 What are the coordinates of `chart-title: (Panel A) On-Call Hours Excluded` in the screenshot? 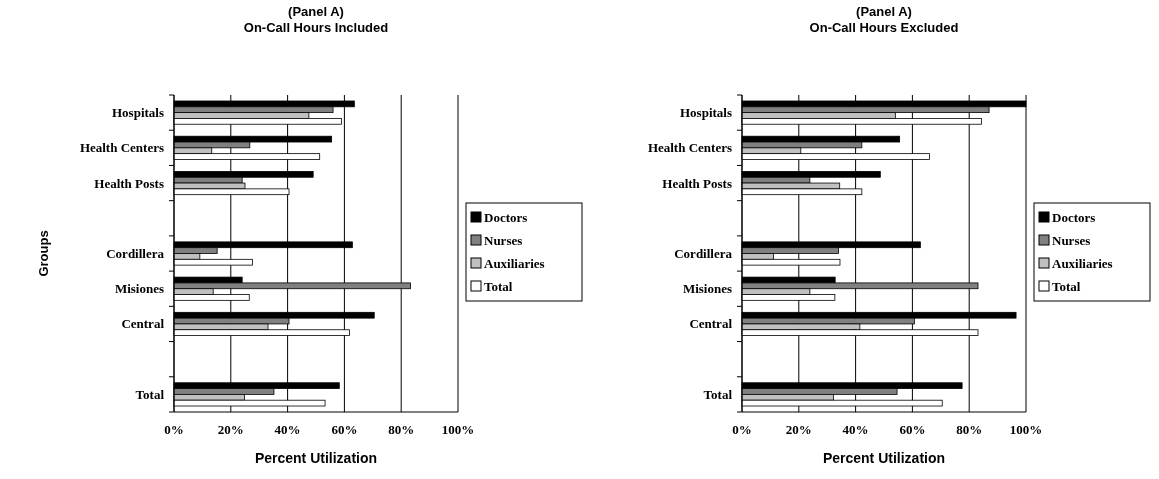 It's located at (884, 19).